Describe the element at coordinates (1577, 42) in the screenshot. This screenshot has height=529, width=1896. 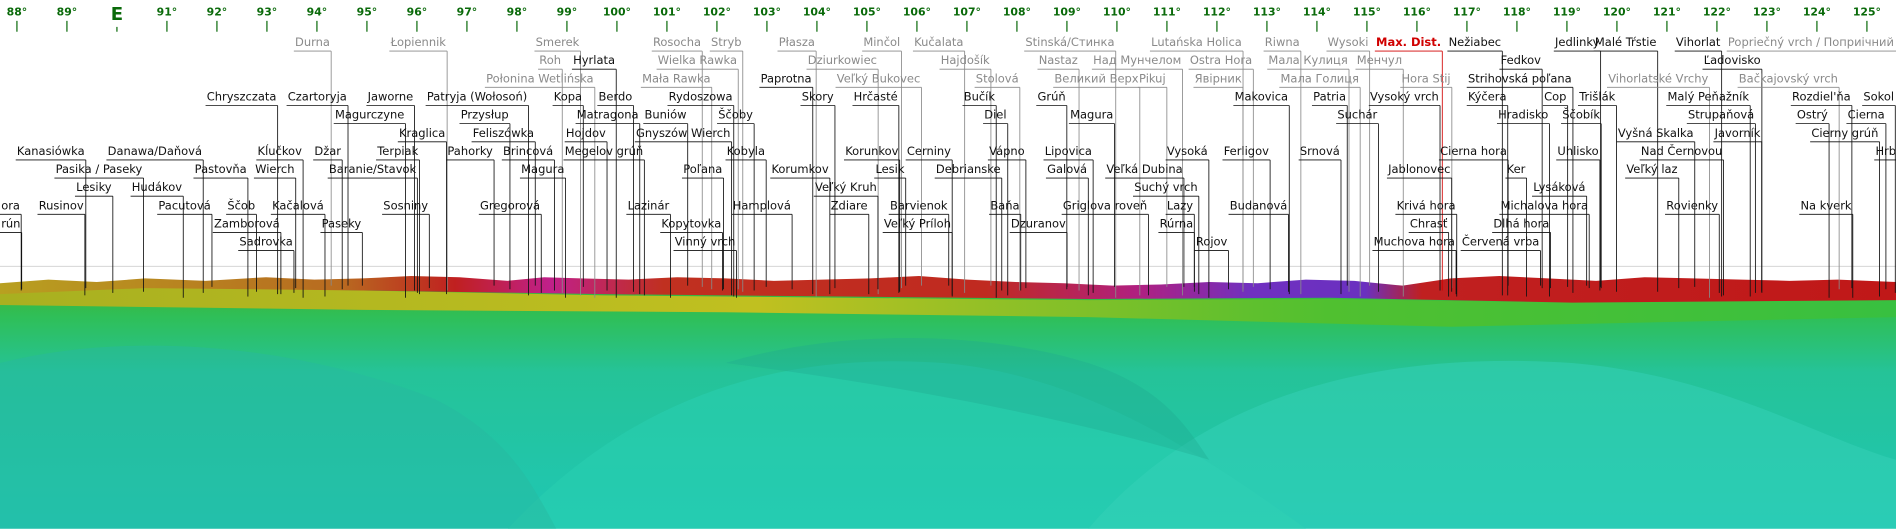
I see `peak-label: Jedlinky` at that location.